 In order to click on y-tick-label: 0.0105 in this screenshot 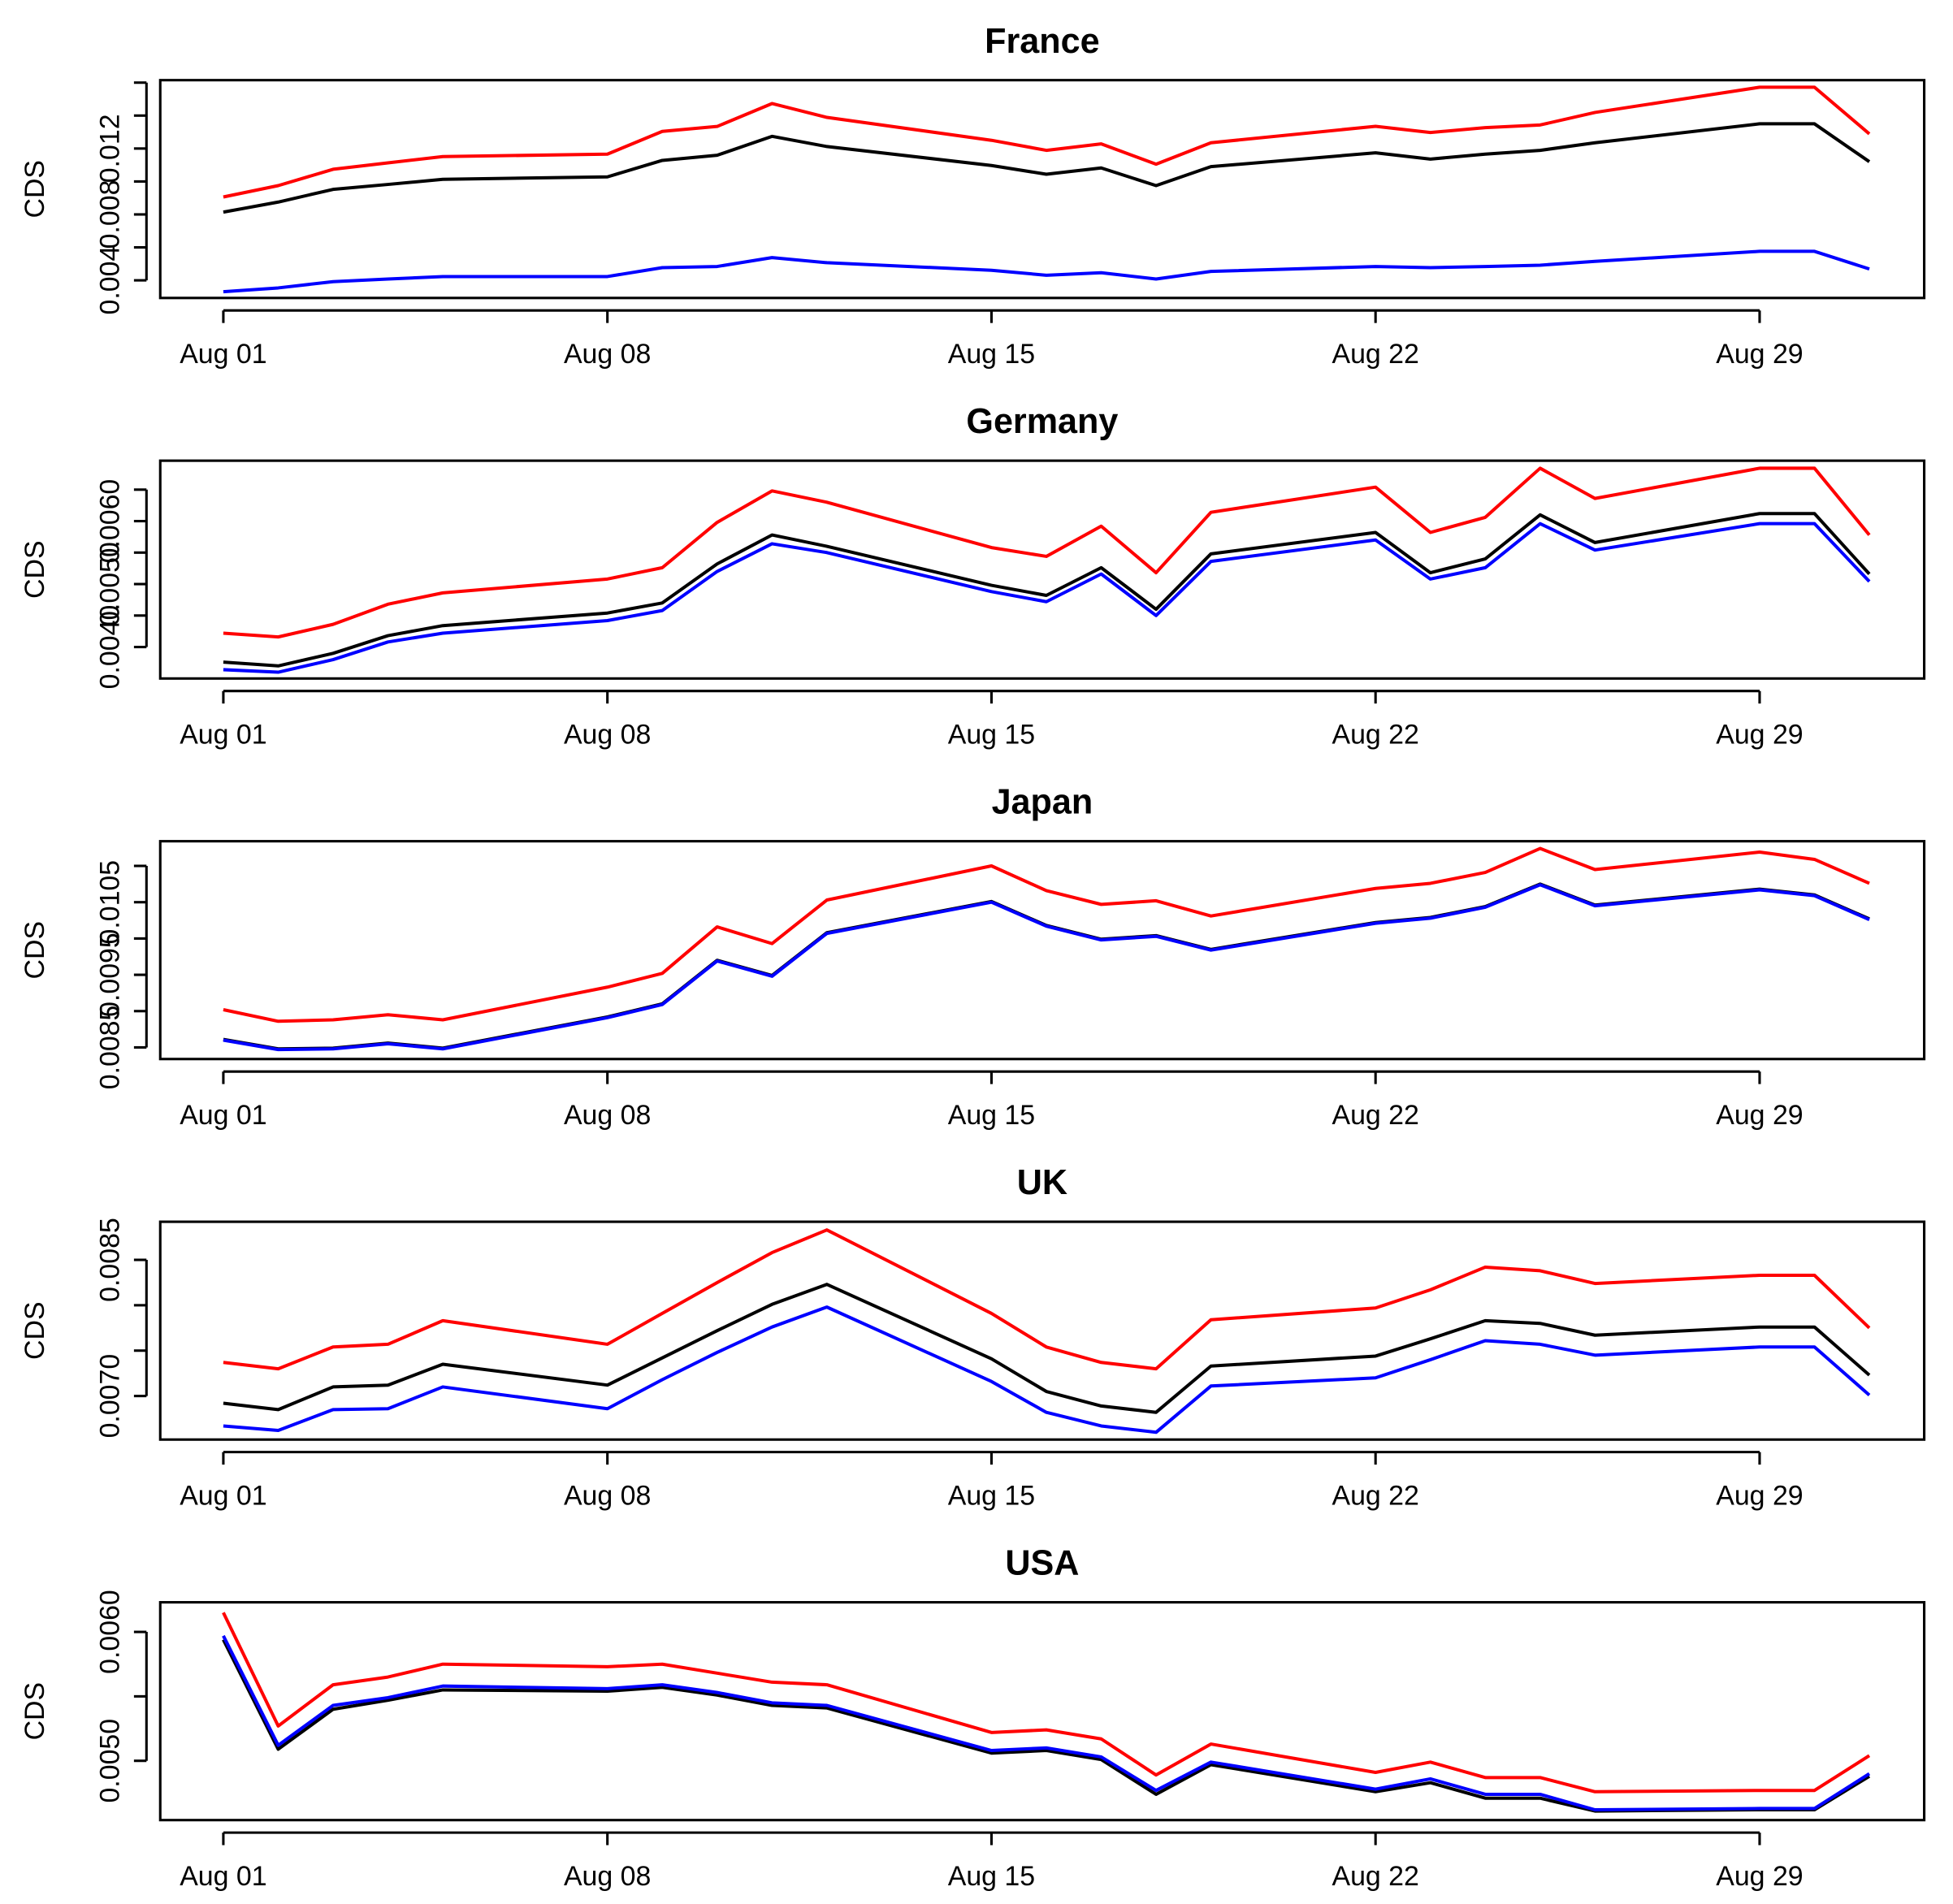, I will do `click(109, 902)`.